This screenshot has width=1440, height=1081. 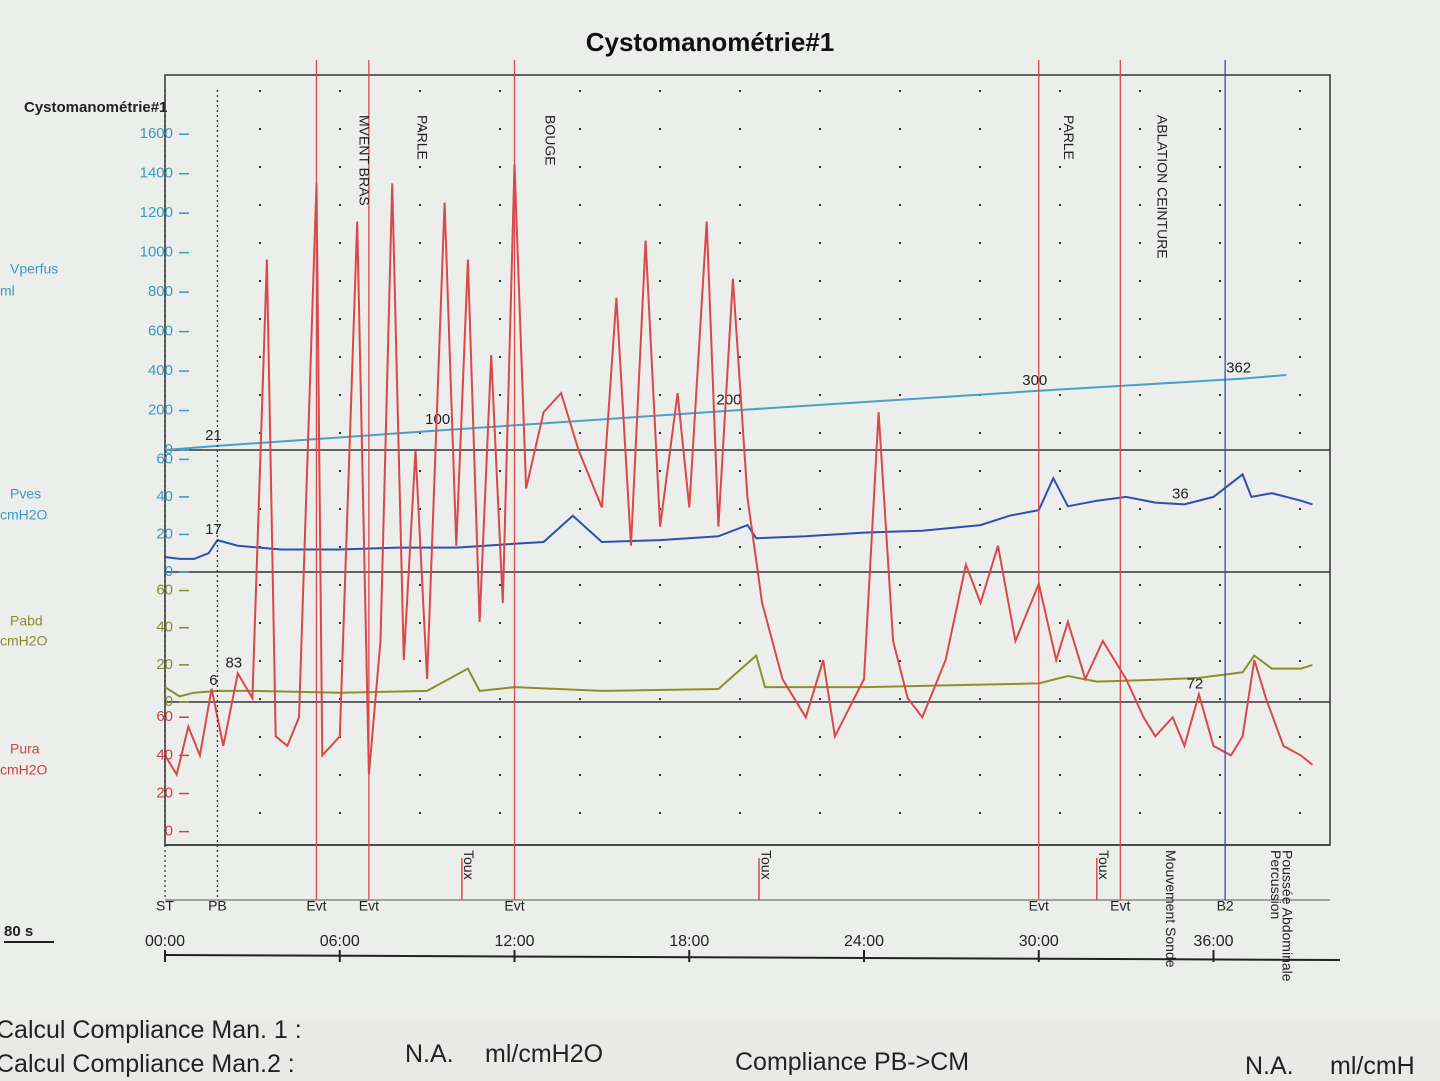 I want to click on event-label: ST, so click(x=165, y=906).